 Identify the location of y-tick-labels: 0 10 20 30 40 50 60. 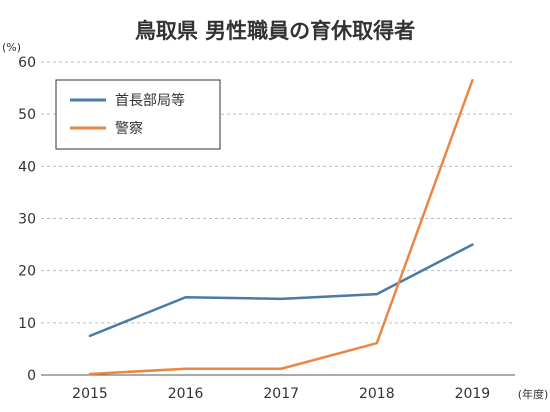
(27, 219).